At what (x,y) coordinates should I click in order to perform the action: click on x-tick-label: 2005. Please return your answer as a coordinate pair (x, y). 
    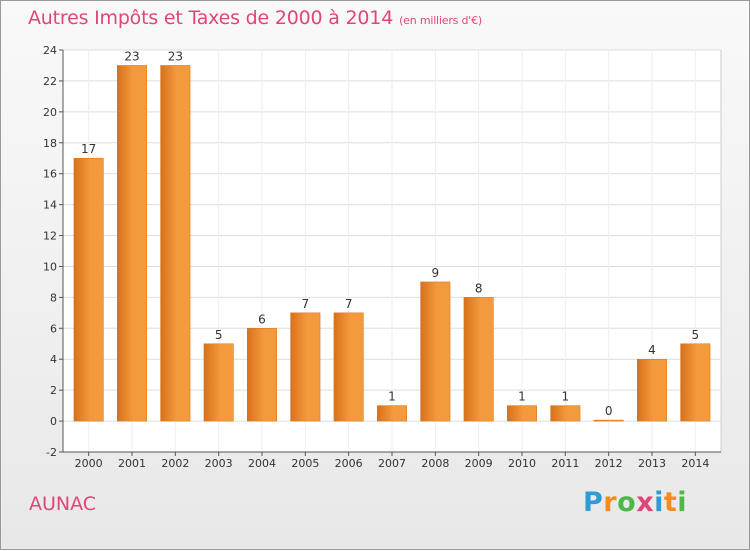
    Looking at the image, I should click on (305, 463).